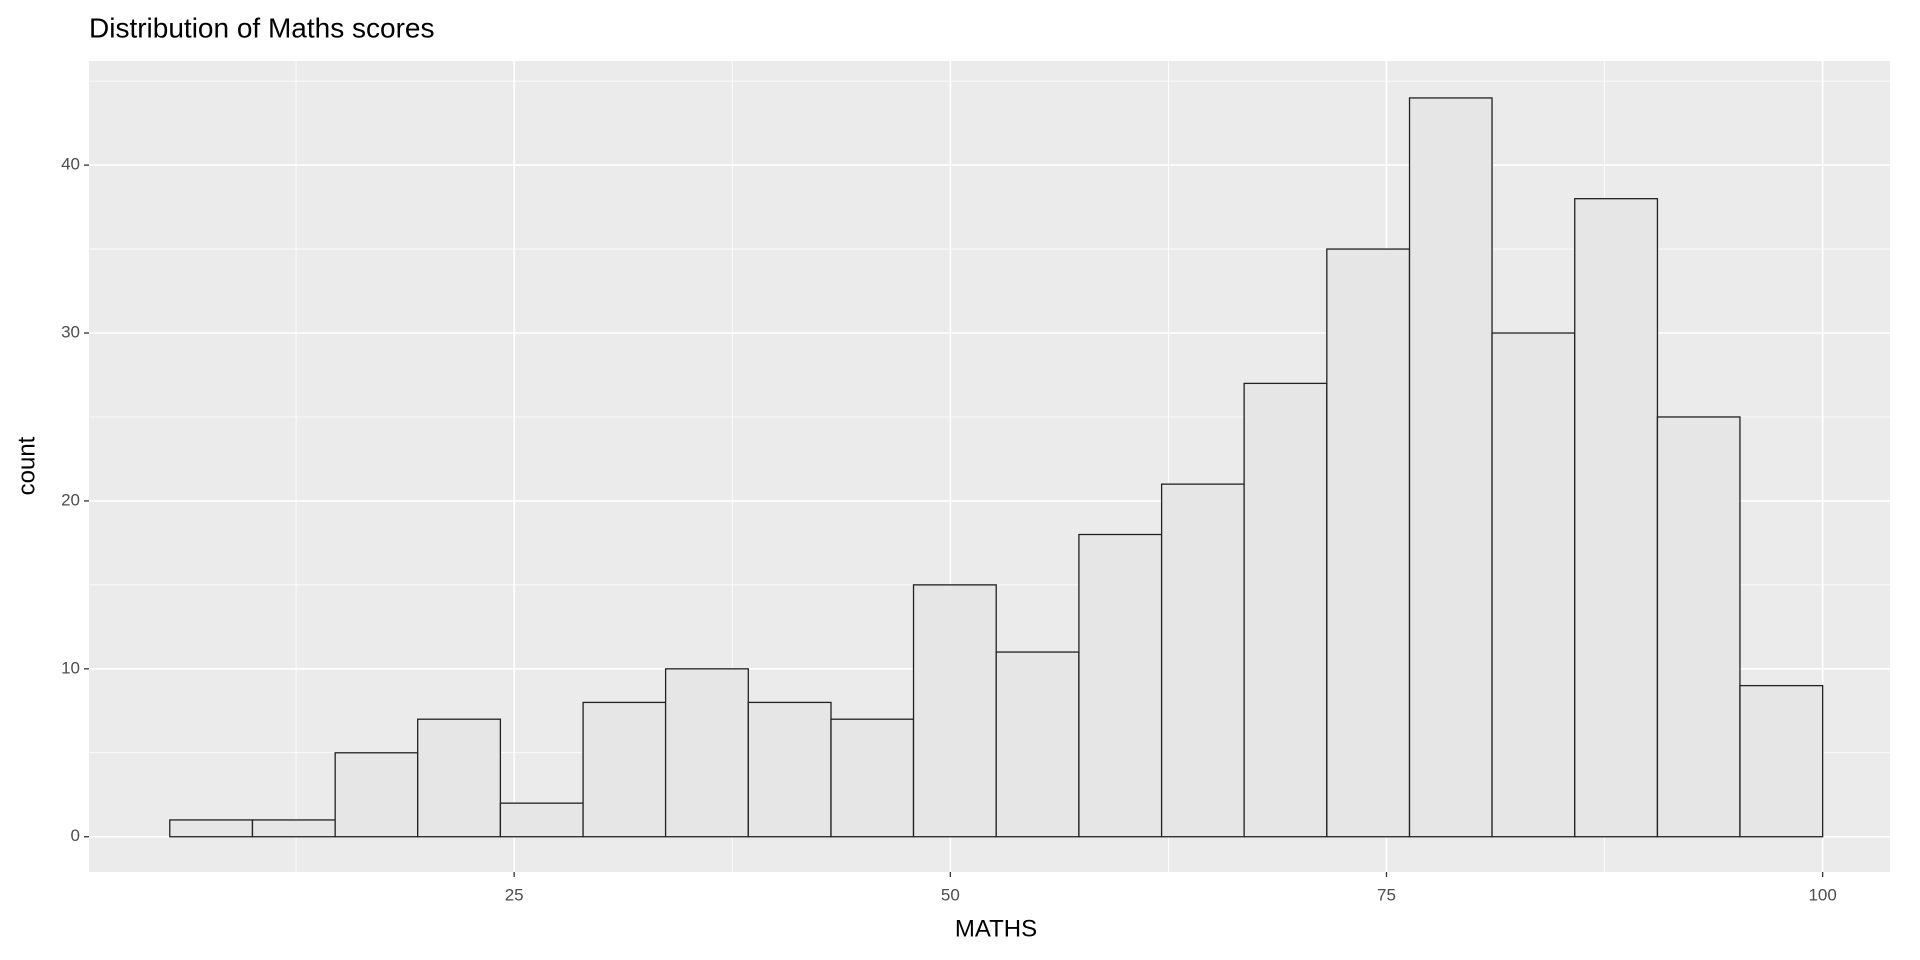 The height and width of the screenshot is (960, 1920). I want to click on y-tick-label: 10, so click(70, 667).